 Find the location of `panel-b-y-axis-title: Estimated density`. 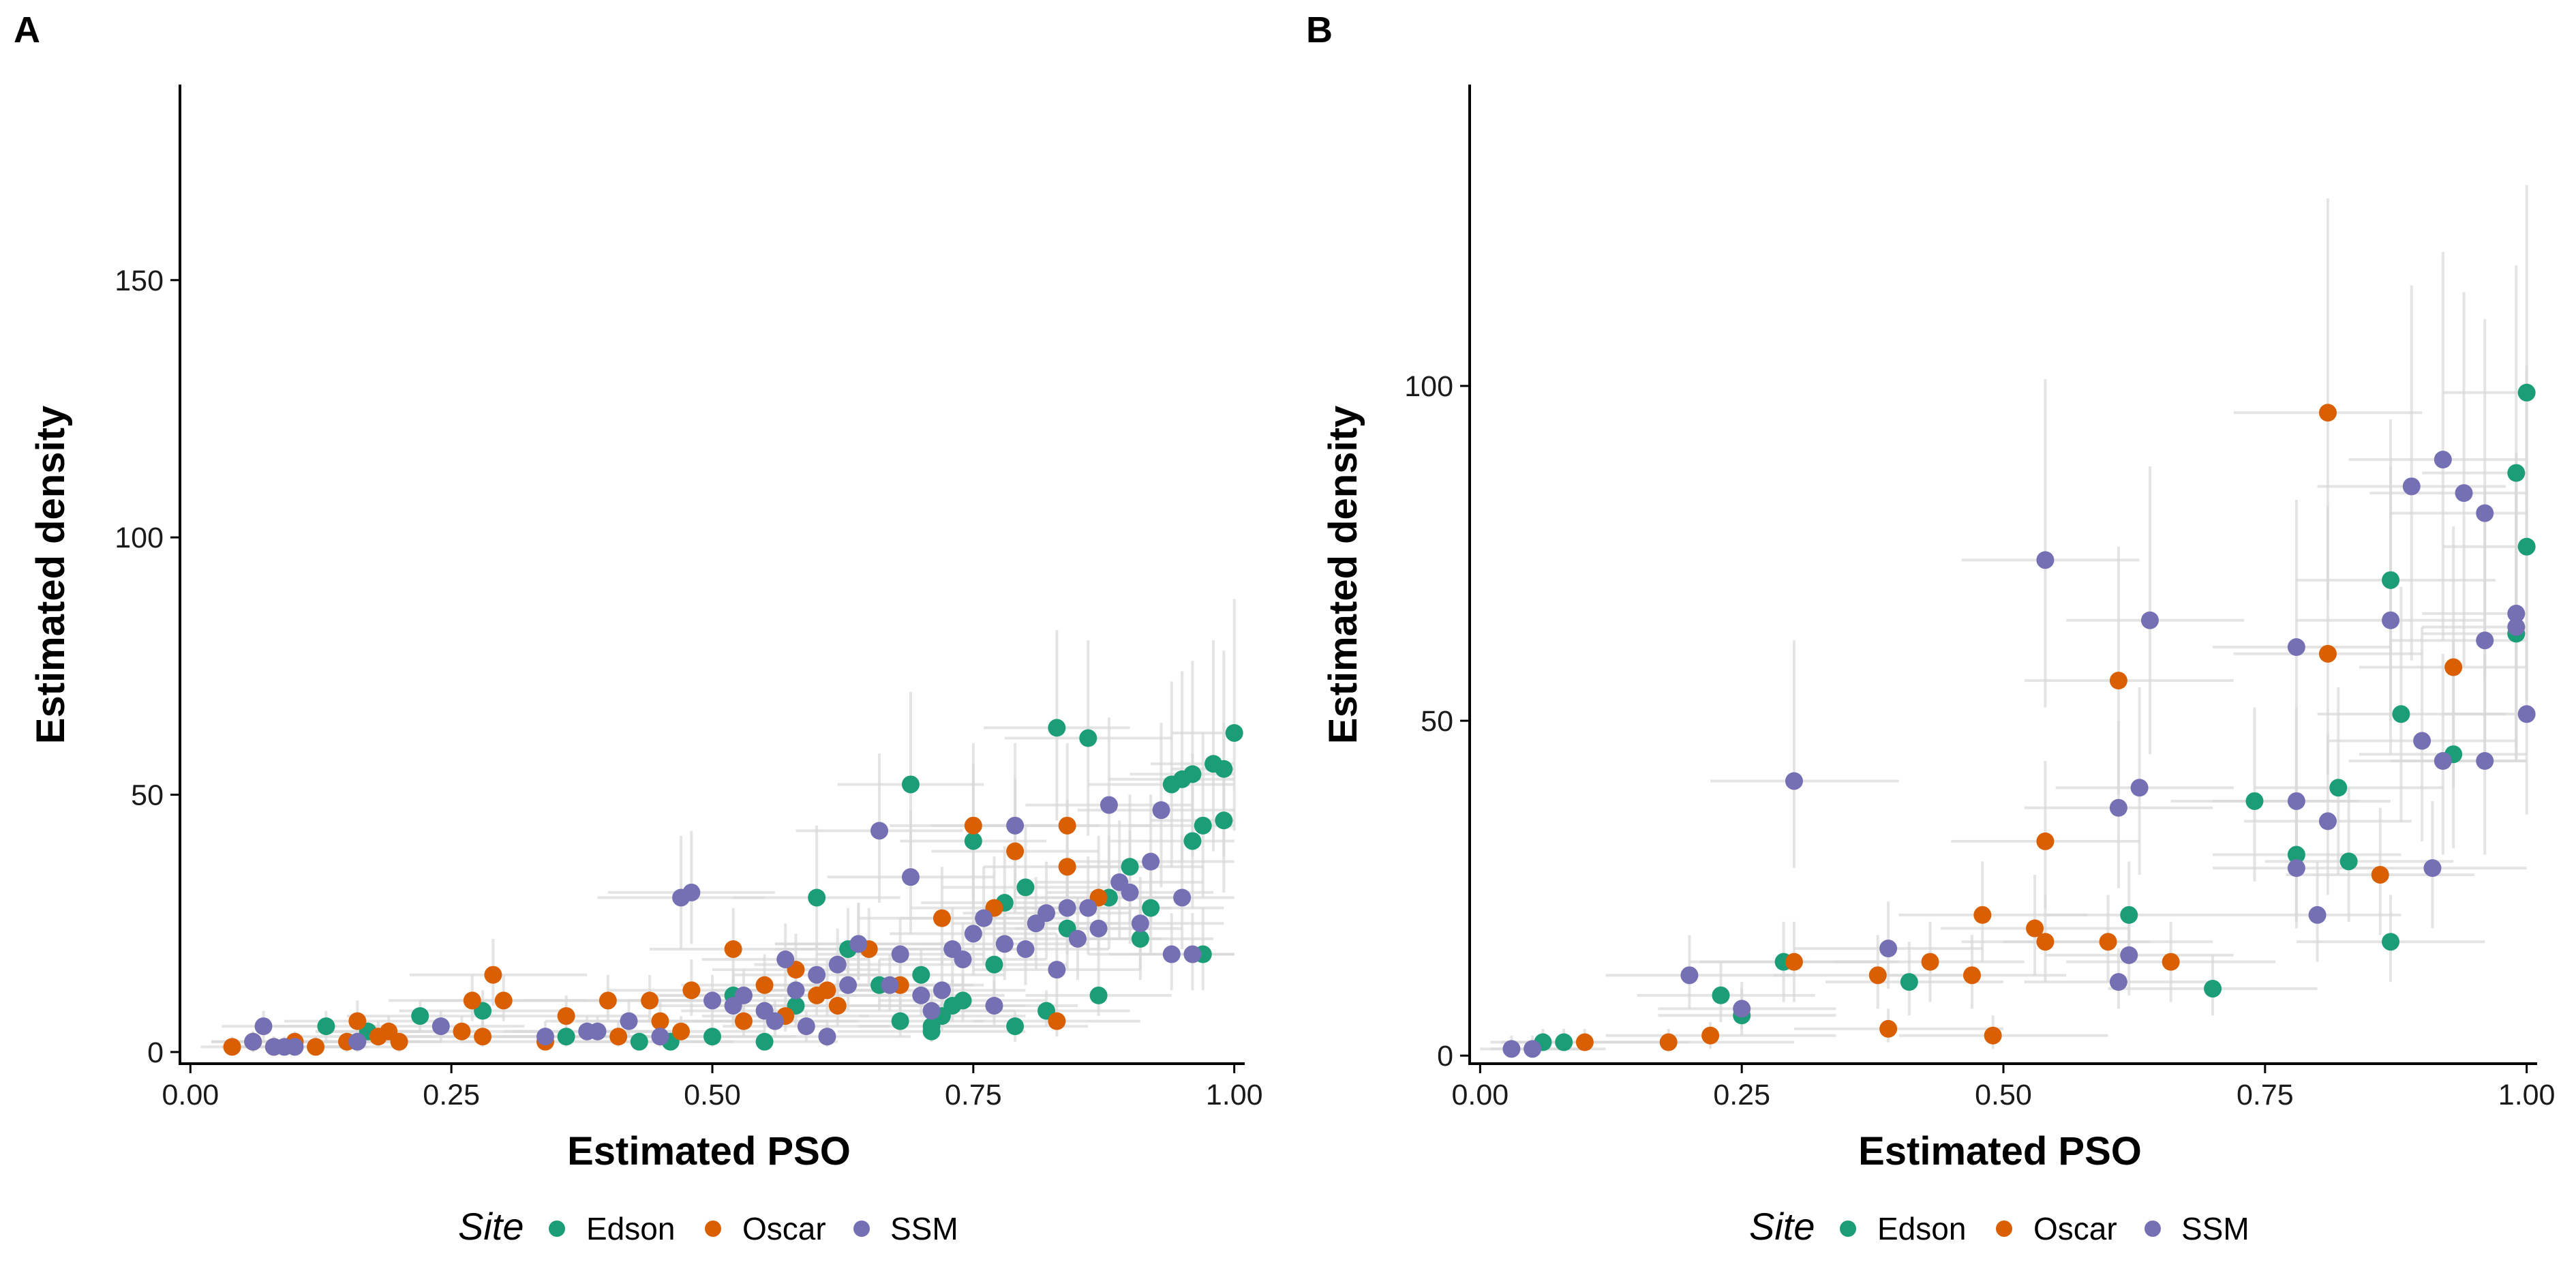

panel-b-y-axis-title: Estimated density is located at coordinates (1343, 575).